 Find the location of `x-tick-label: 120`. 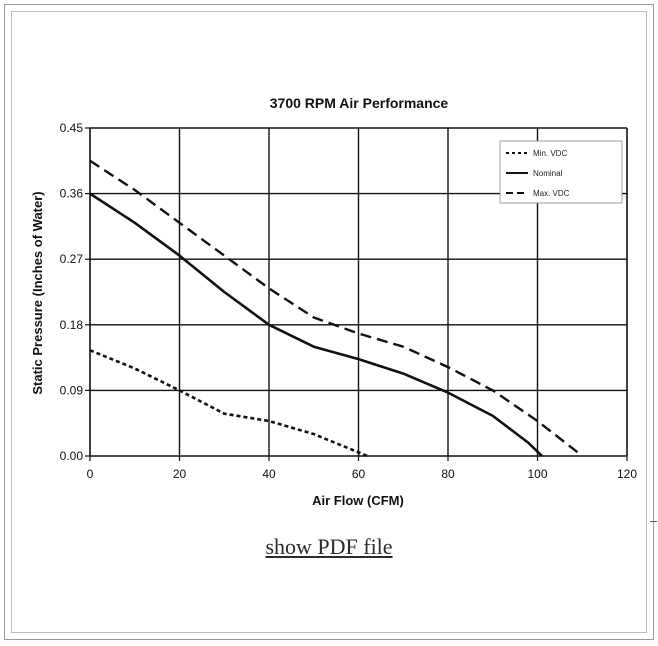

x-tick-label: 120 is located at coordinates (627, 474).